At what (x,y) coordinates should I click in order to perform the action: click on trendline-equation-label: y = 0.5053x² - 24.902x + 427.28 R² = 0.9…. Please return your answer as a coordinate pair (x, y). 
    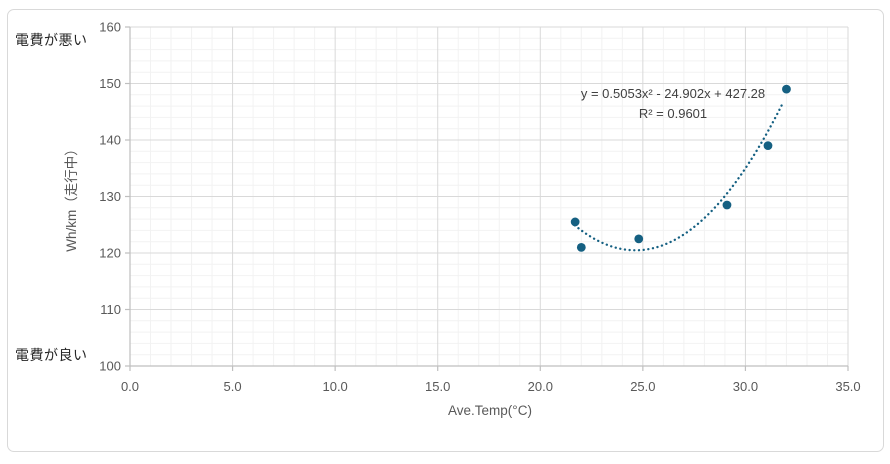
    Looking at the image, I should click on (673, 104).